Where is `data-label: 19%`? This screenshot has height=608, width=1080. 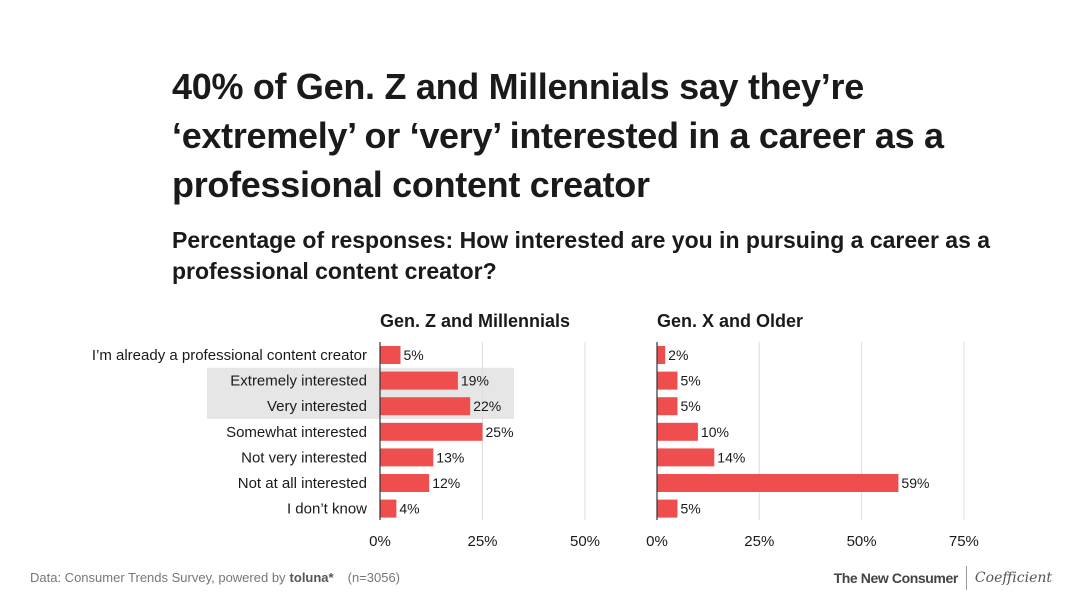
data-label: 19% is located at coordinates (475, 381).